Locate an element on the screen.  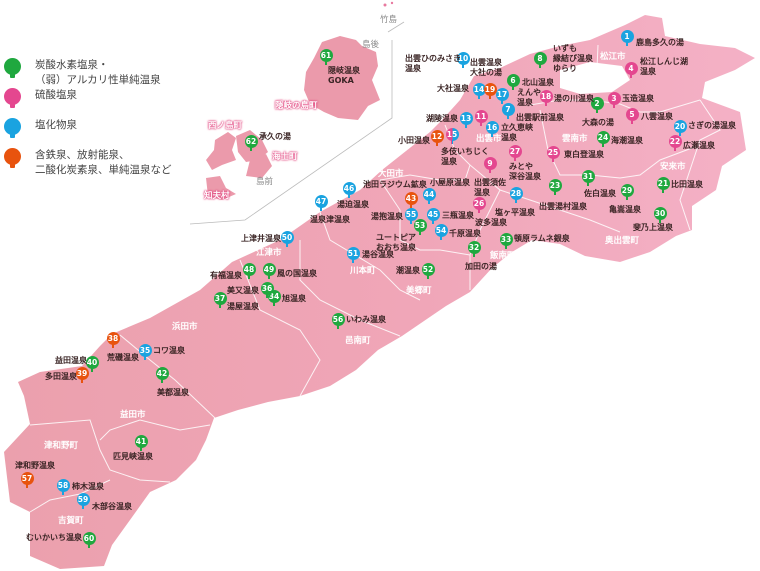
hot-spring-name-51: 湯谷温泉 is located at coordinates (378, 254).